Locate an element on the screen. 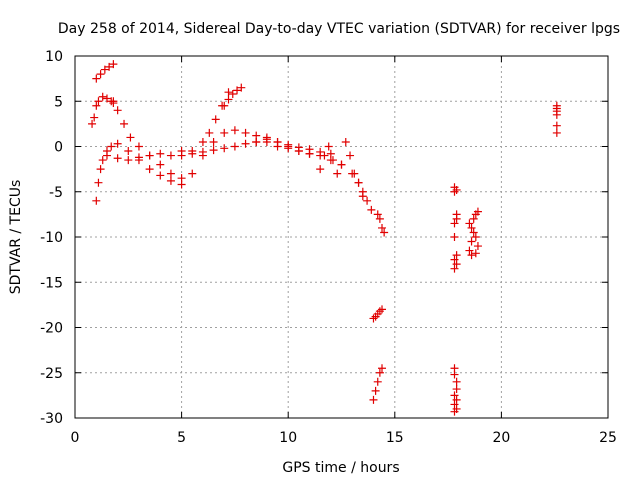 This screenshot has height=480, width=640. y-tick-label: -5 is located at coordinates (56, 193).